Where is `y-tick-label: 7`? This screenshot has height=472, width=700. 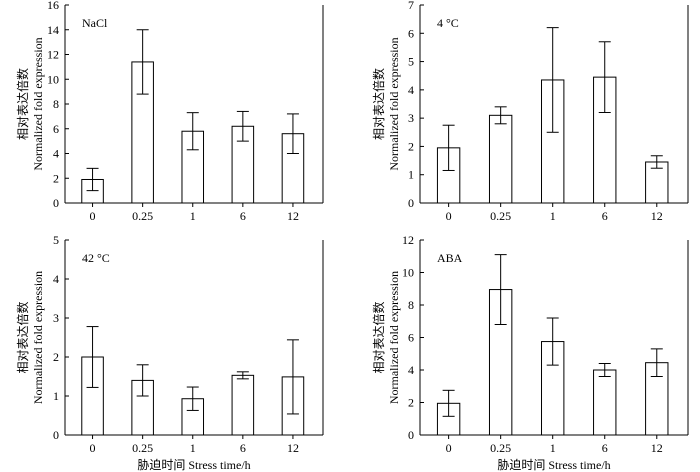 y-tick-label: 7 is located at coordinates (411, 6).